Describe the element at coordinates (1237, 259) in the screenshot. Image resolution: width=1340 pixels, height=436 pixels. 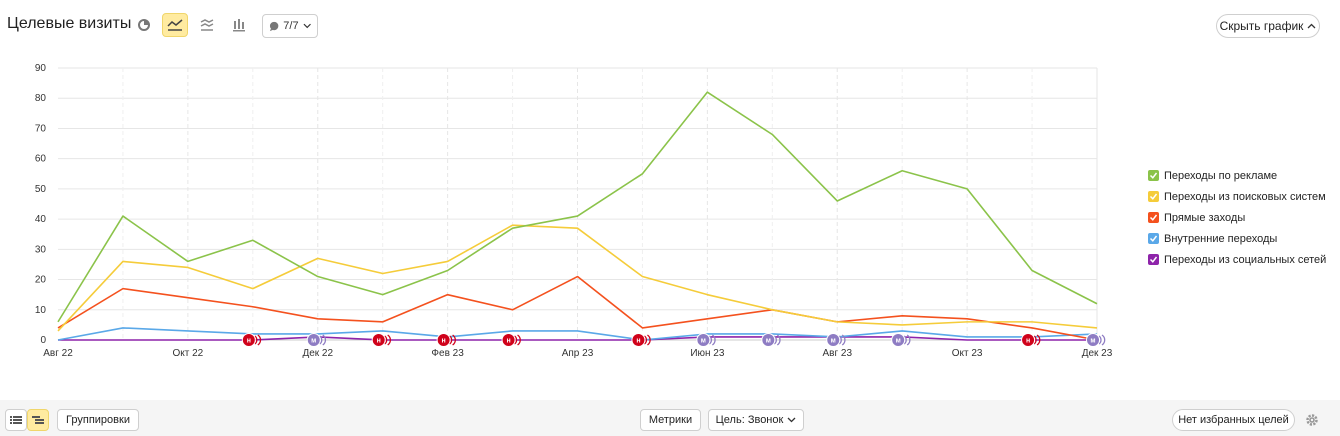
I see `legend-item: Переходы из социальных сетей` at that location.